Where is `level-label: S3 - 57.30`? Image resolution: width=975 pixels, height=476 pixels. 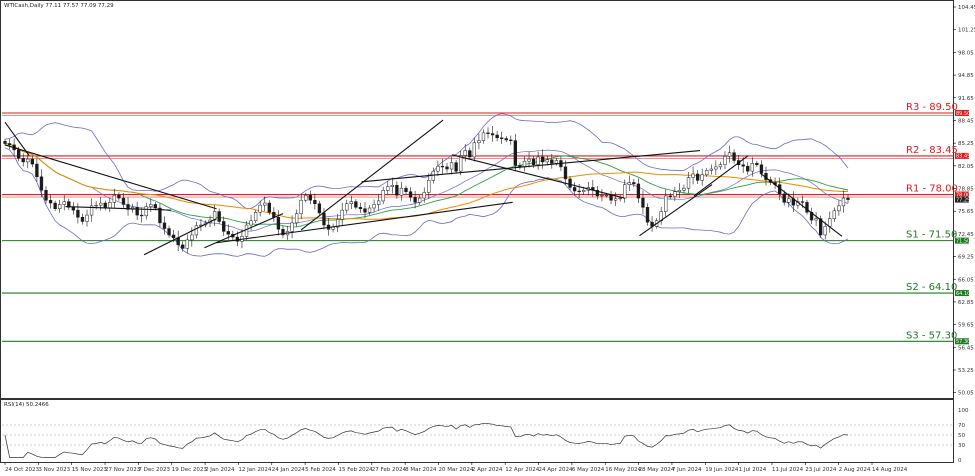 level-label: S3 - 57.30 is located at coordinates (931, 335).